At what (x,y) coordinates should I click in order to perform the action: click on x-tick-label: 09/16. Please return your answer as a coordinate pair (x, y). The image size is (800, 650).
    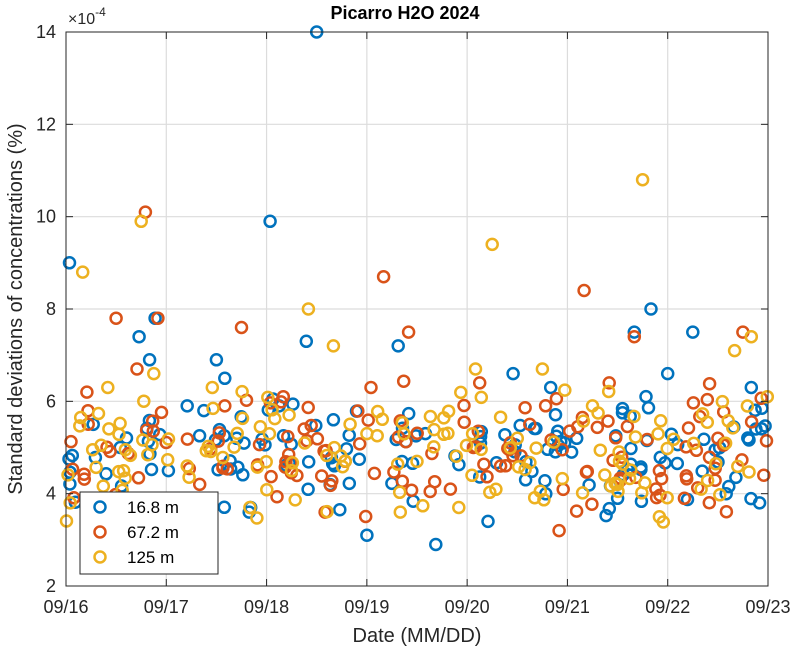
    Looking at the image, I should click on (65, 607).